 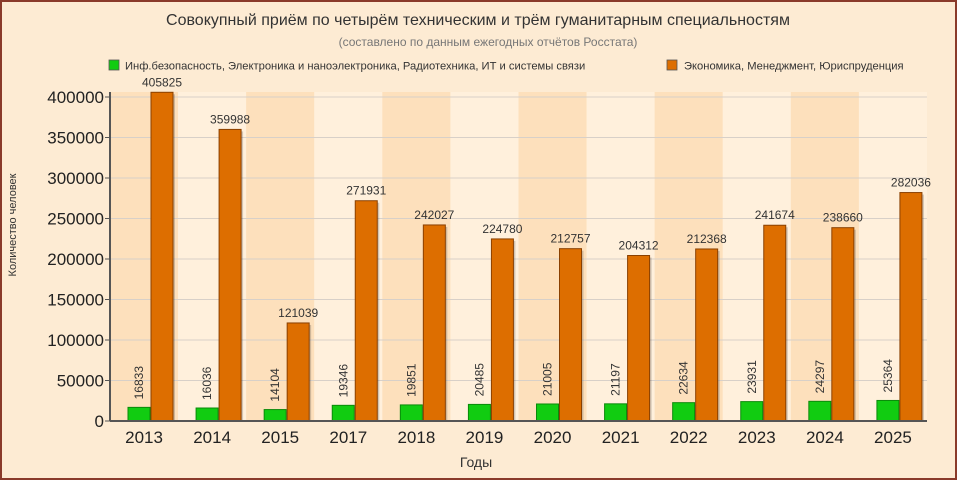 What do you see at coordinates (893, 437) in the screenshot?
I see `x-tick-label: 2025` at bounding box center [893, 437].